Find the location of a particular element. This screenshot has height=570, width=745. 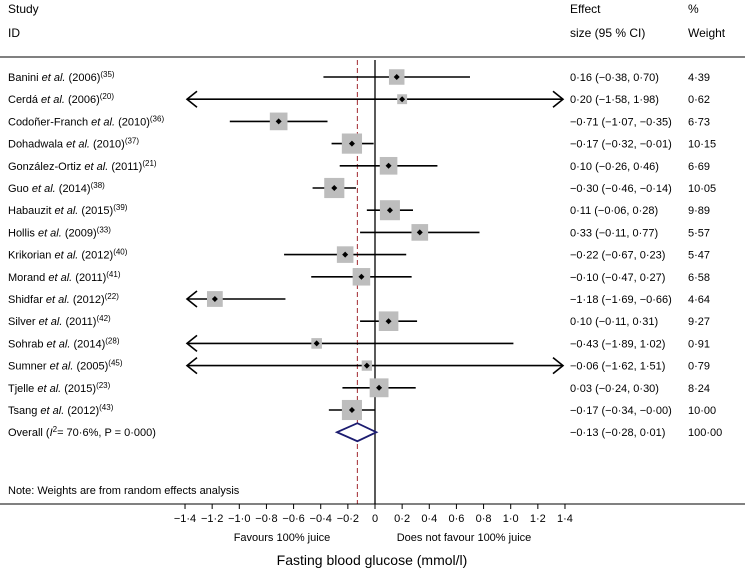

study-label: Morand et al. (2011)(41) is located at coordinates (64, 277).